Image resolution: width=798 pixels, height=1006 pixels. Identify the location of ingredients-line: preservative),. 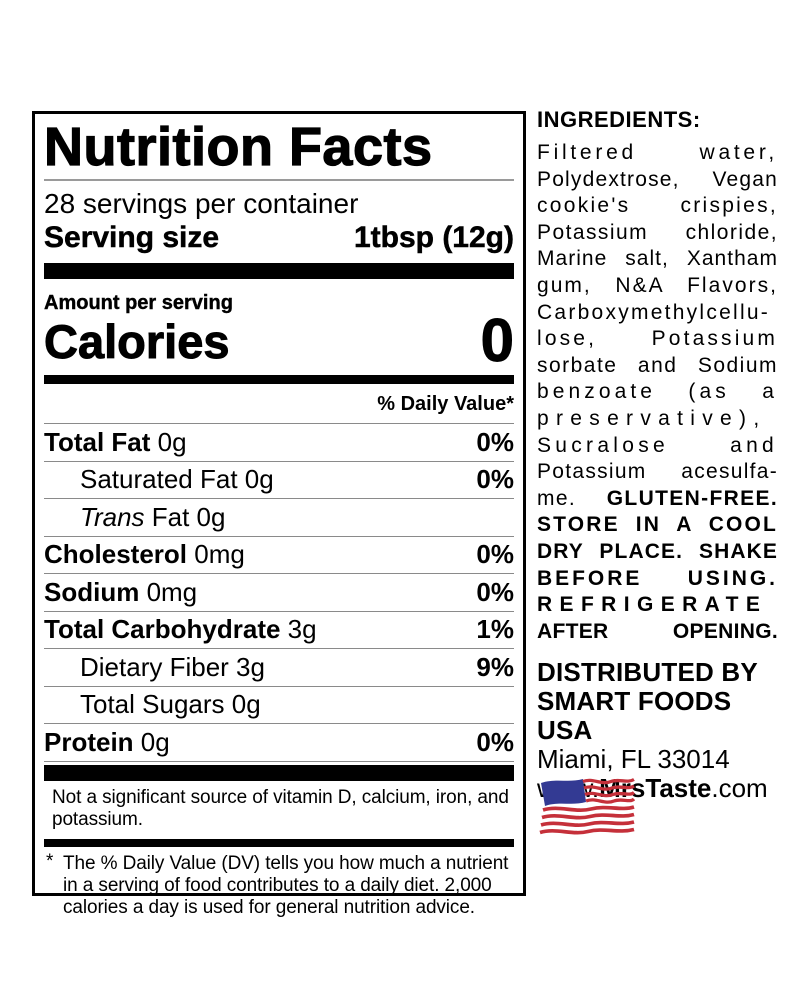
(652, 418).